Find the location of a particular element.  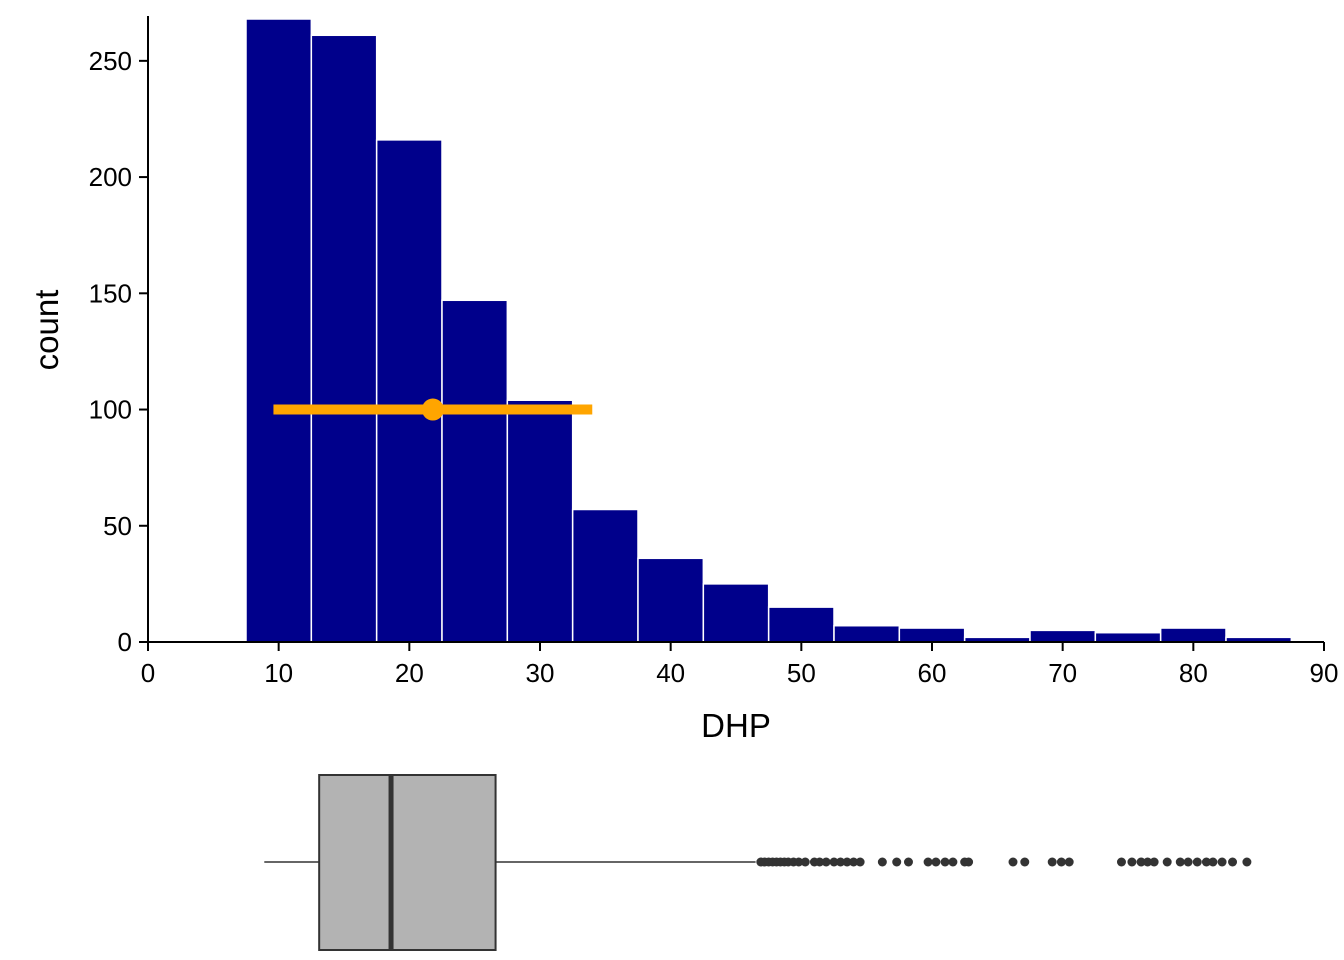

x-tick-label: 10 is located at coordinates (278, 673).